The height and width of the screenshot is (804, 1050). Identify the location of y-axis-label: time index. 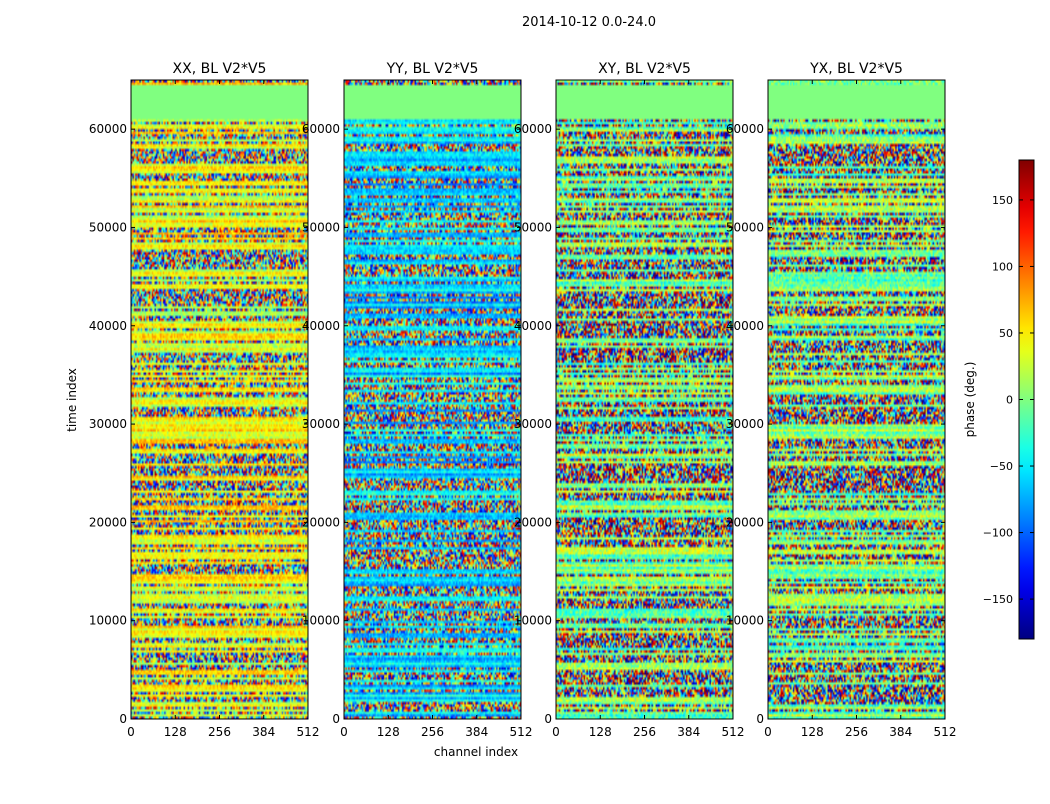
(72, 400).